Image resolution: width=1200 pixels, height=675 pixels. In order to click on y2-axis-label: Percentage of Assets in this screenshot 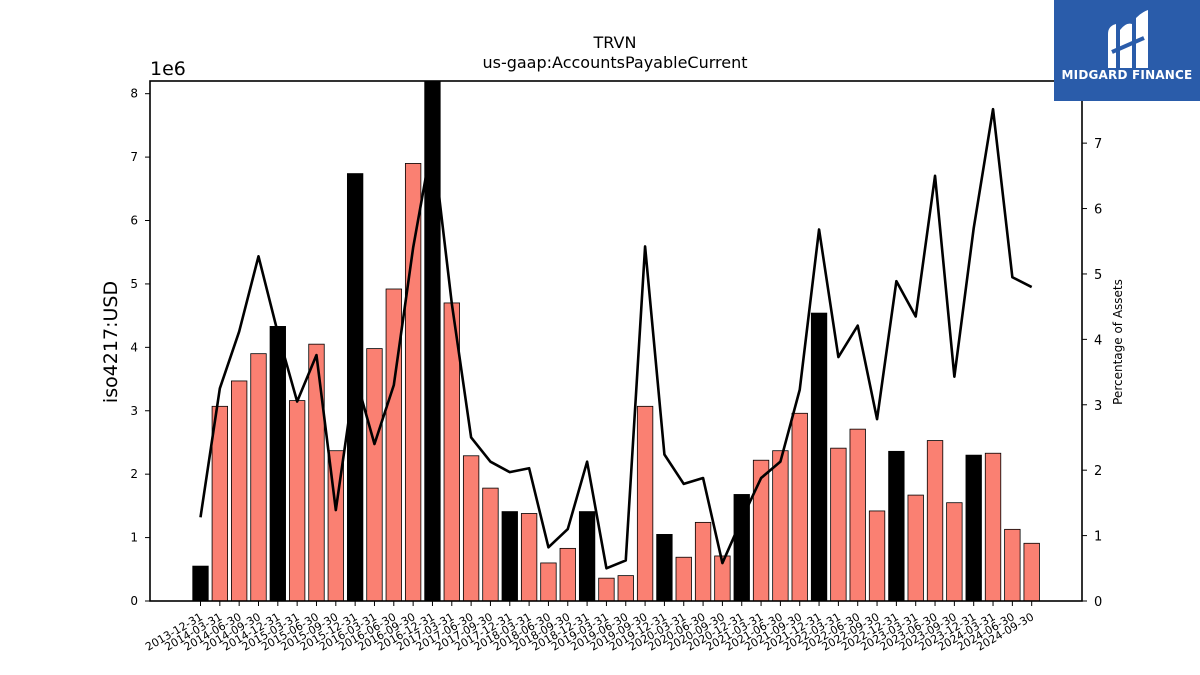, I will do `click(1118, 342)`.